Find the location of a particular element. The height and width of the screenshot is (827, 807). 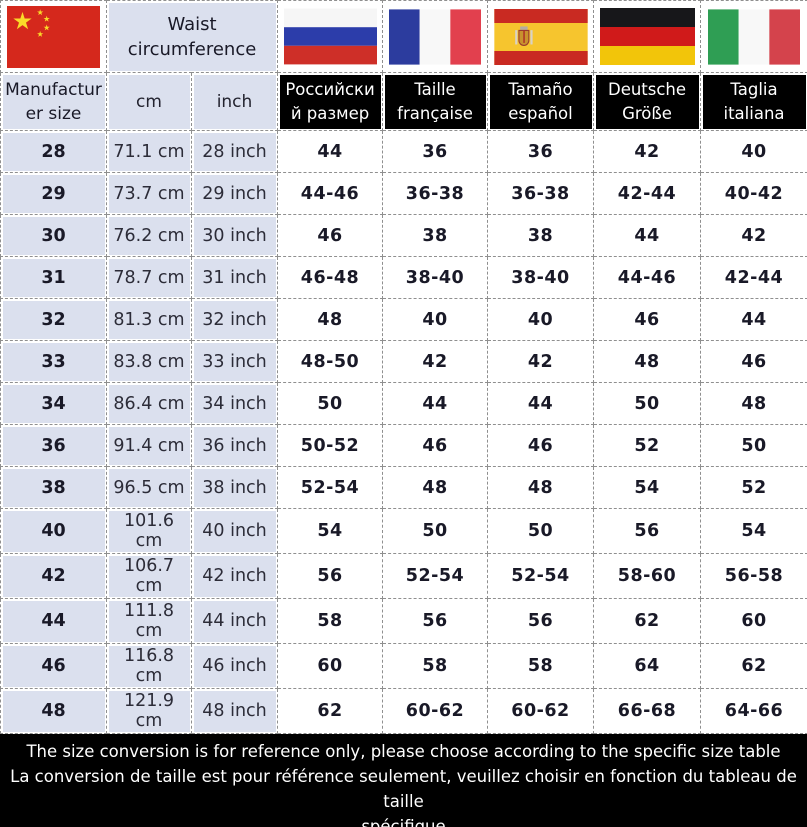

cell-inch: 28 inch is located at coordinates (234, 151).